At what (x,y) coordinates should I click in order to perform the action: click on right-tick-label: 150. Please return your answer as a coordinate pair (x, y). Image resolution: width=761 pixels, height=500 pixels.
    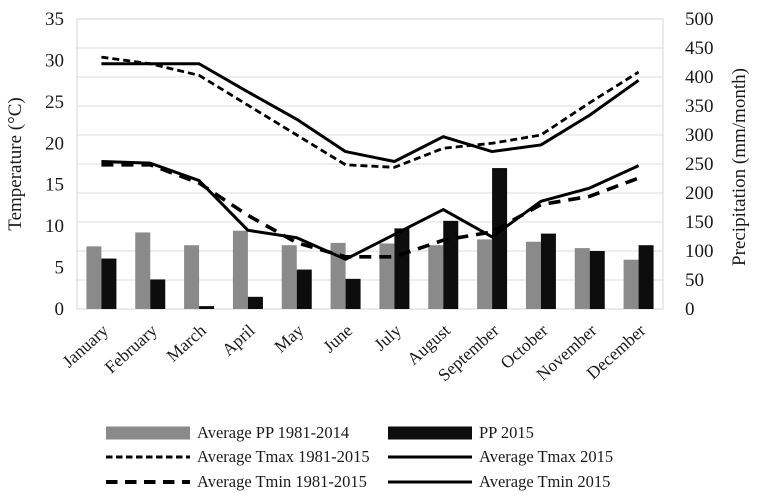
    Looking at the image, I should click on (699, 222).